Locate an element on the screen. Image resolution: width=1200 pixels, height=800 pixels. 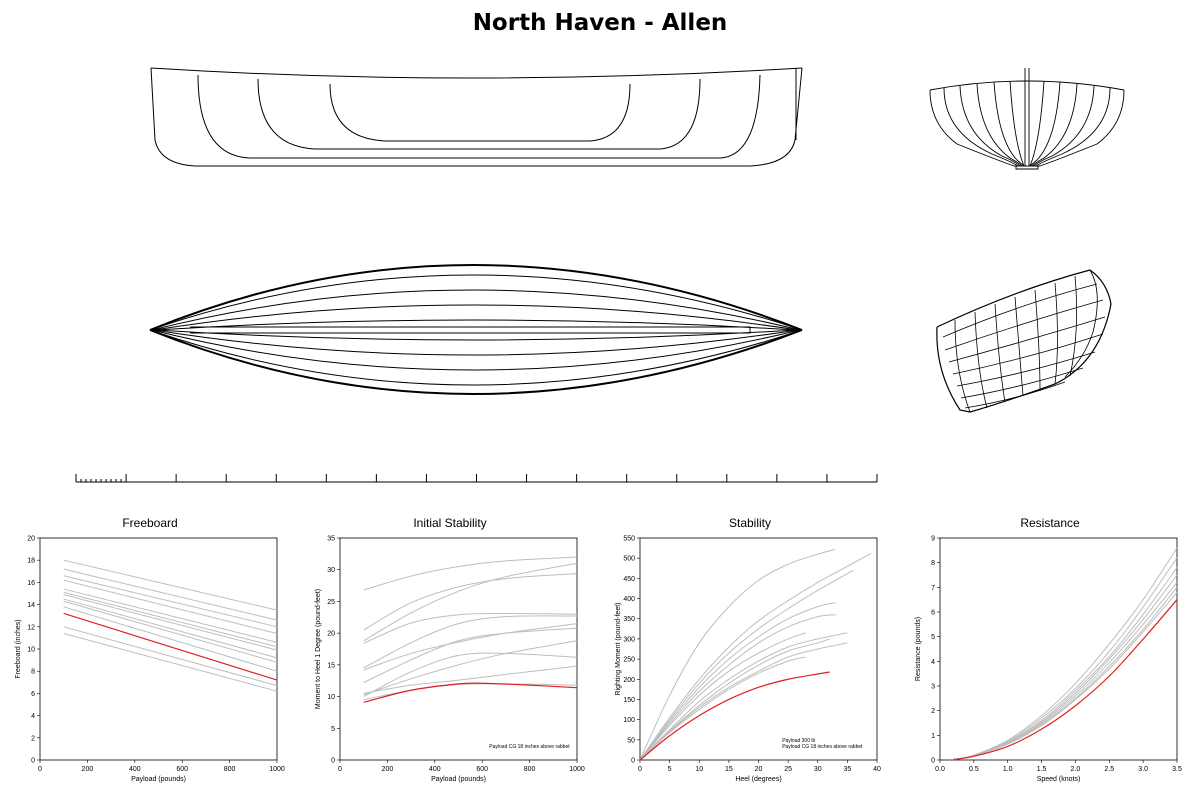
x-tick-label: 400 is located at coordinates (435, 769).